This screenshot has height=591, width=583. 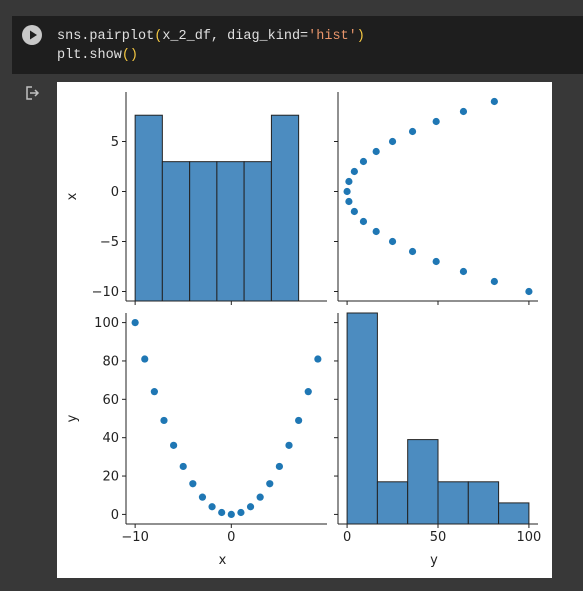 What do you see at coordinates (72, 196) in the screenshot?
I see `y-axis-label: x` at bounding box center [72, 196].